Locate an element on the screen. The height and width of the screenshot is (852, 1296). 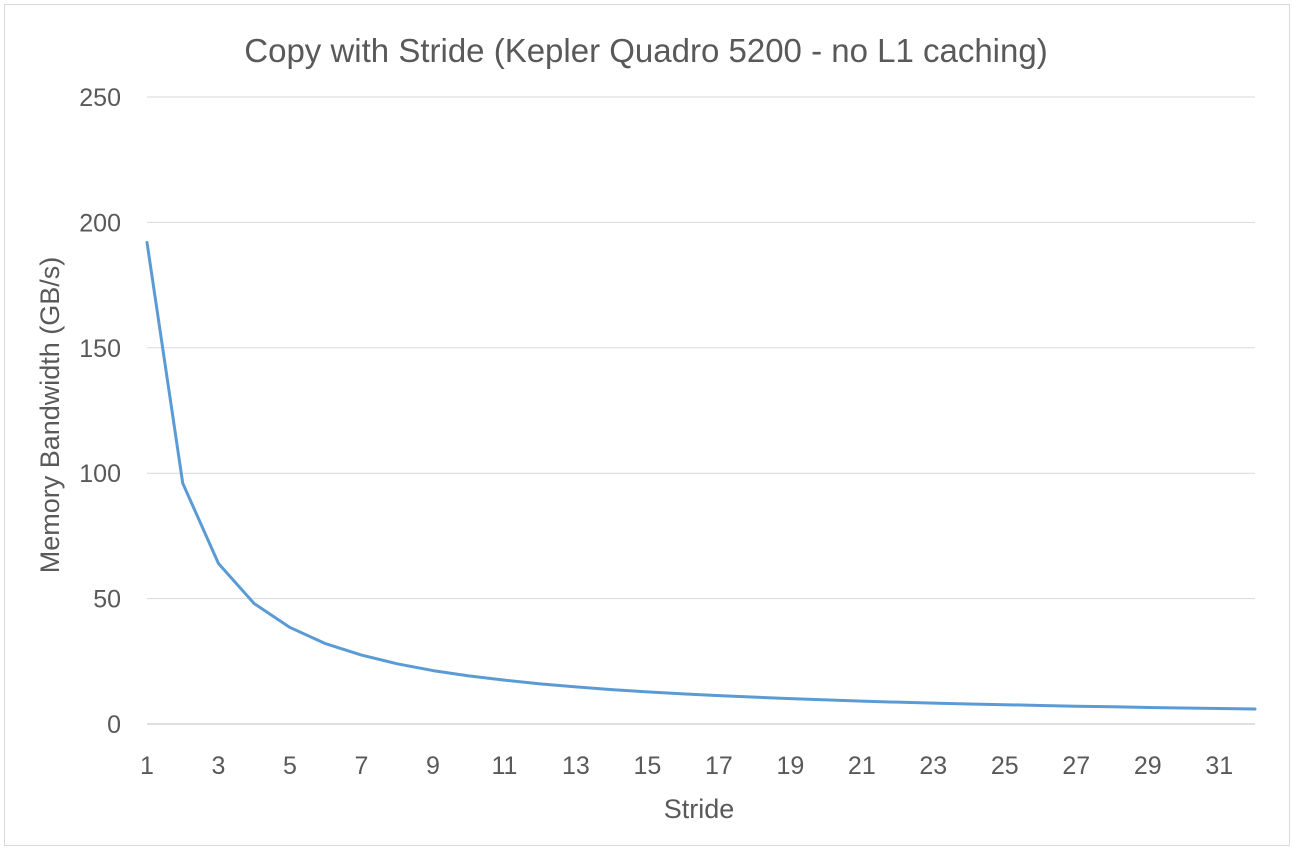
x-tick-label: 1 is located at coordinates (147, 766).